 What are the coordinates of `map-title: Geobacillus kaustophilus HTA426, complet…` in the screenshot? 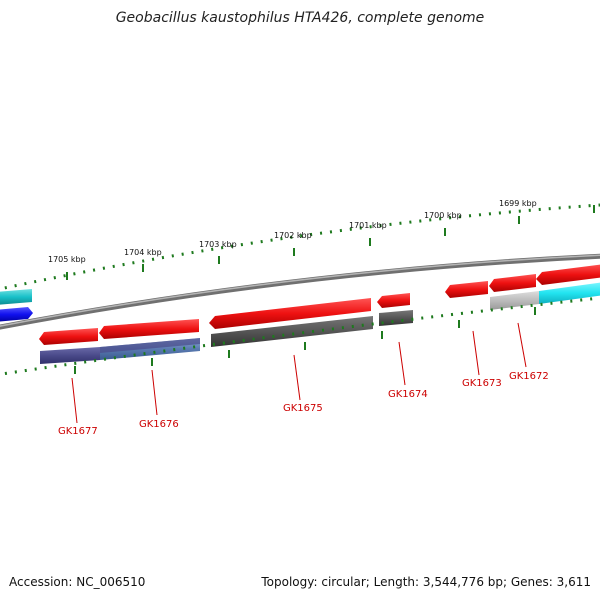 It's located at (300, 18).